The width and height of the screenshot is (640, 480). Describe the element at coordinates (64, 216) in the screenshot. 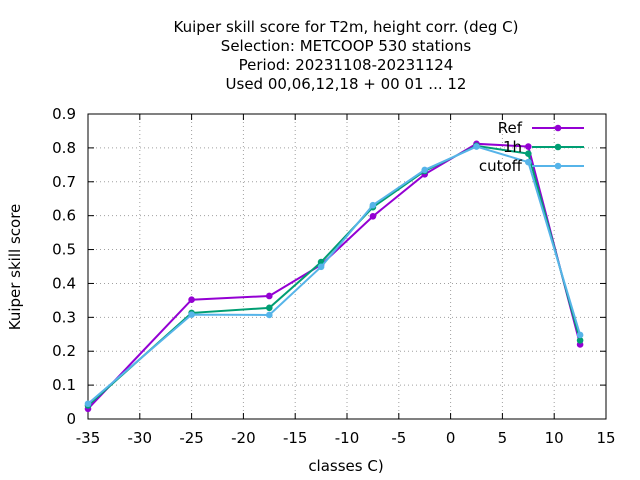

I see `y-tick-label: 0.6` at that location.